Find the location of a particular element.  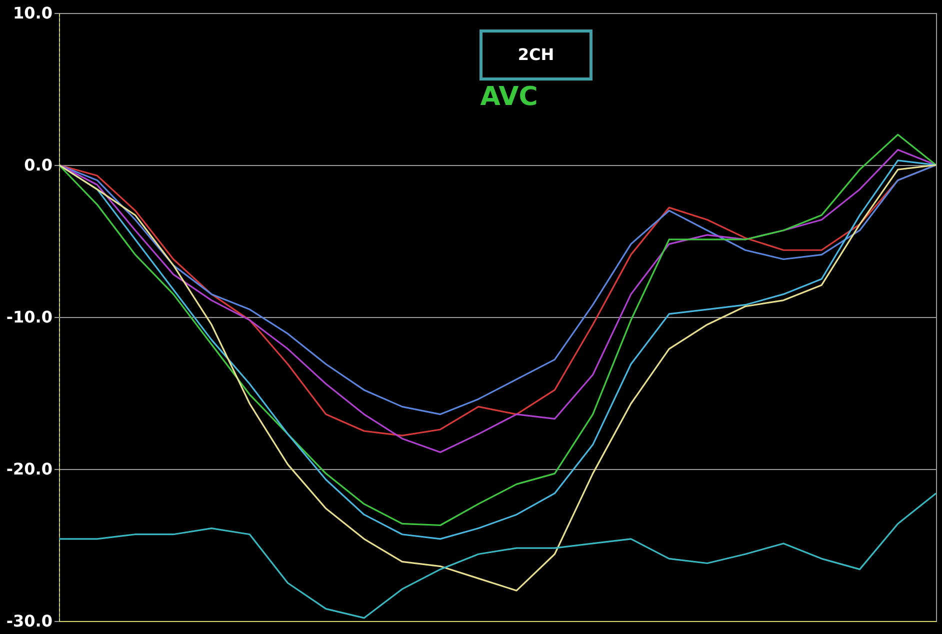

annotation: AVC is located at coordinates (509, 97).